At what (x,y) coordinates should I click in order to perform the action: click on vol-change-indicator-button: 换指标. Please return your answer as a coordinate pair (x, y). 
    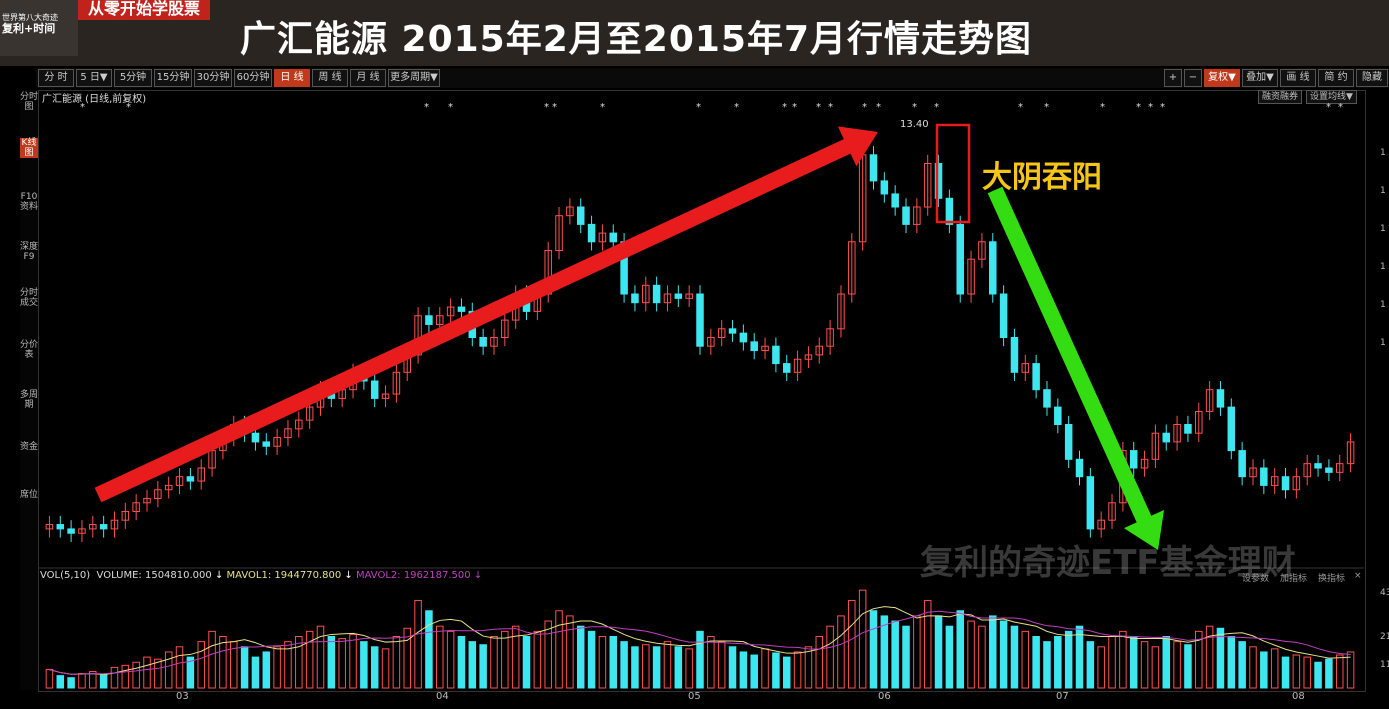
    Looking at the image, I should click on (1332, 579).